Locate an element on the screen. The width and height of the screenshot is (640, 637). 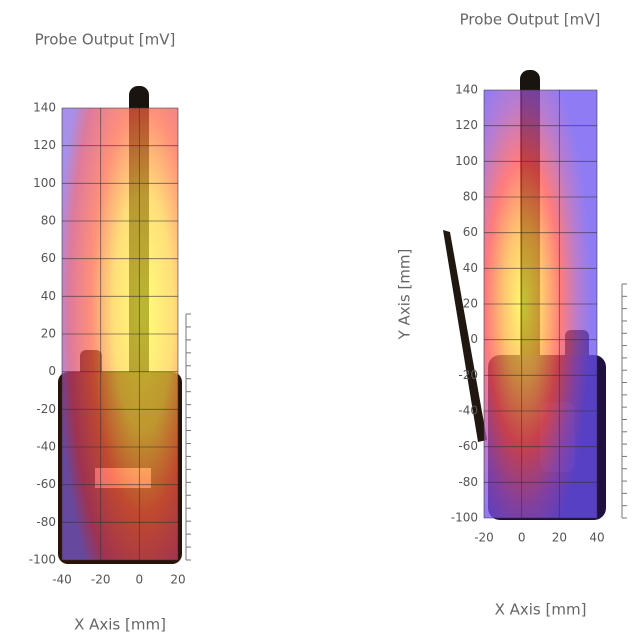
x-tick-label: 40 is located at coordinates (596, 538).